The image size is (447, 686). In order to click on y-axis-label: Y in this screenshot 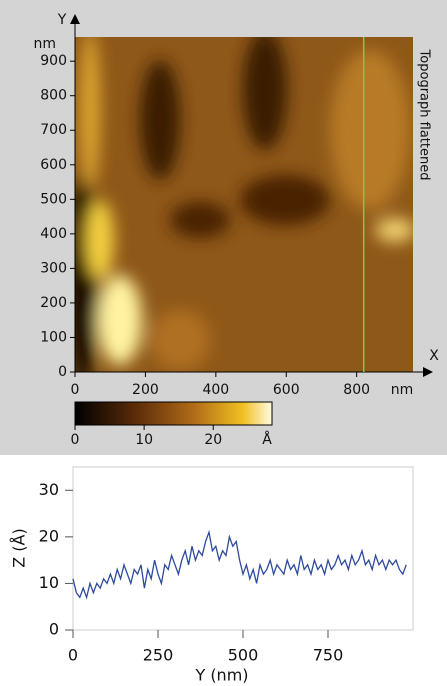, I will do `click(62, 20)`.